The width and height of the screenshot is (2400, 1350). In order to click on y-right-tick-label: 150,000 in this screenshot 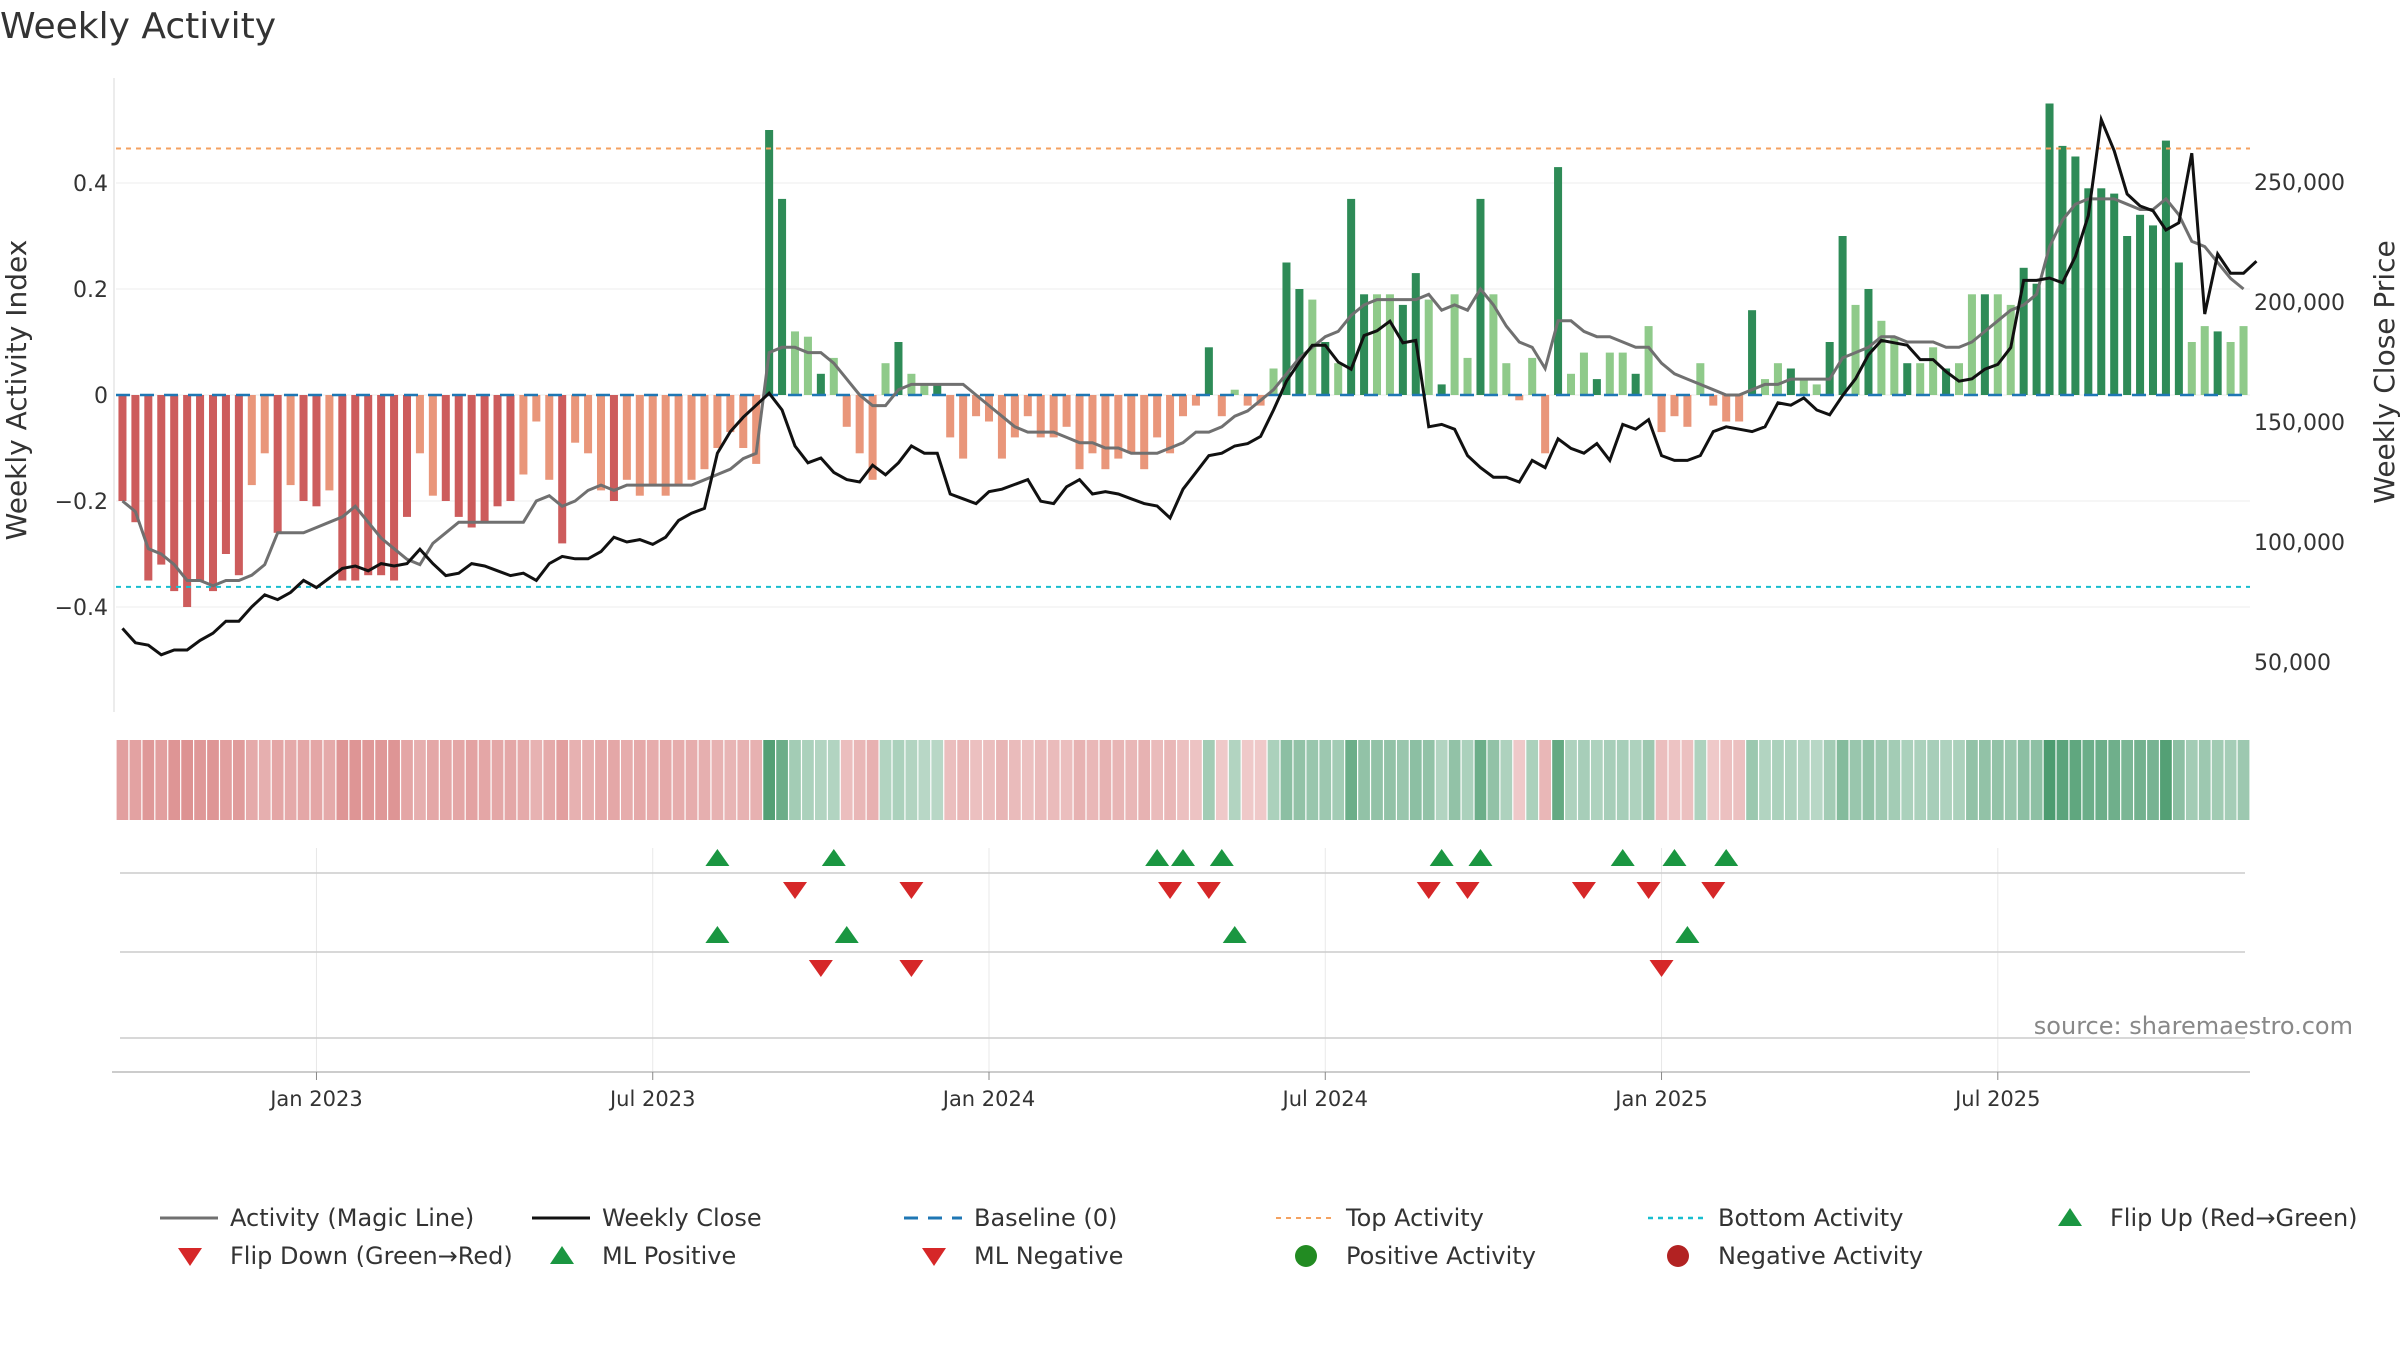, I will do `click(2299, 423)`.